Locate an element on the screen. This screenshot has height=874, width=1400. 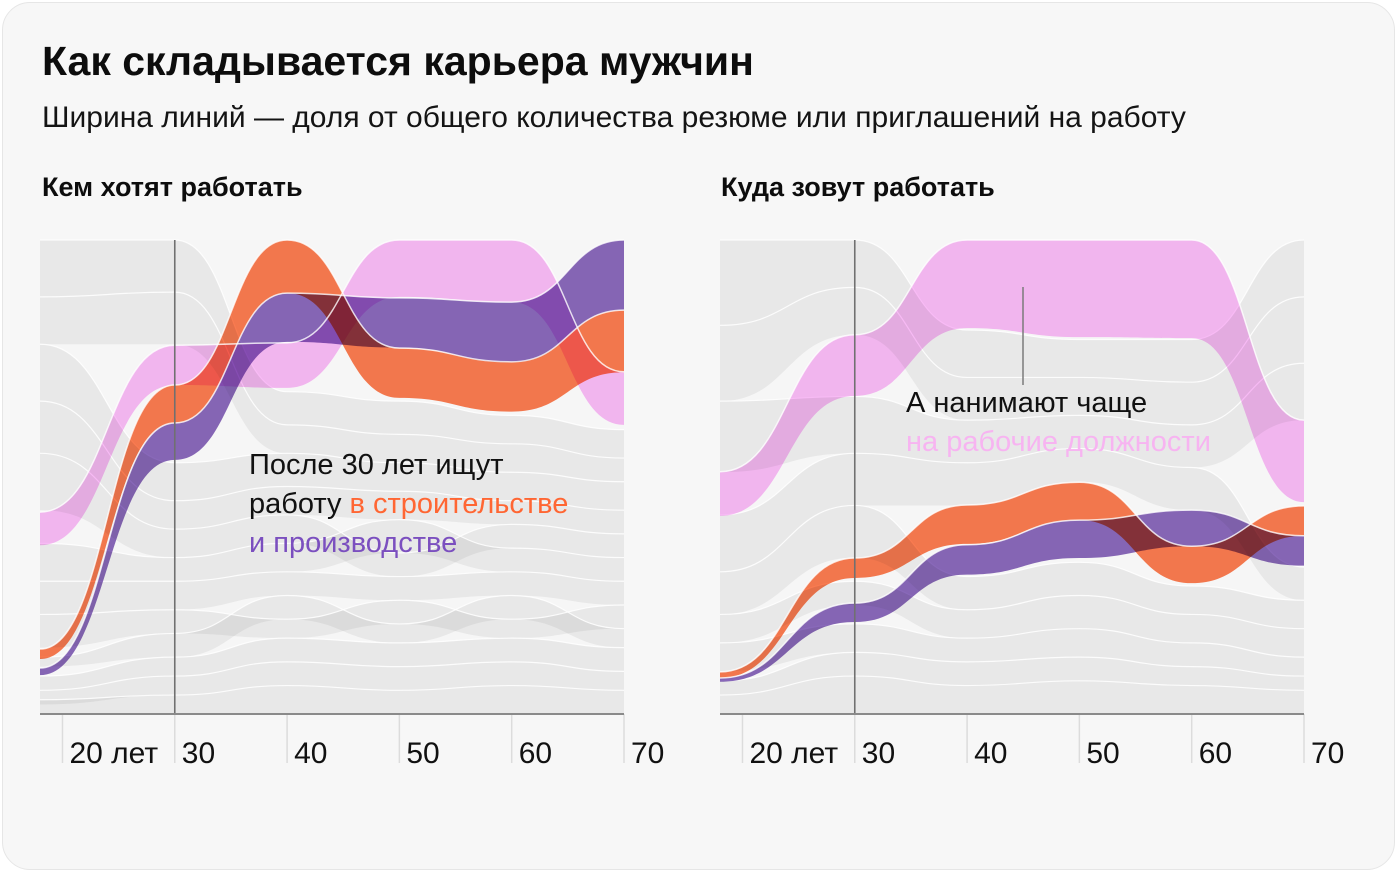
chart-title-wants-to-work: Кем хотят работать is located at coordinates (172, 187).